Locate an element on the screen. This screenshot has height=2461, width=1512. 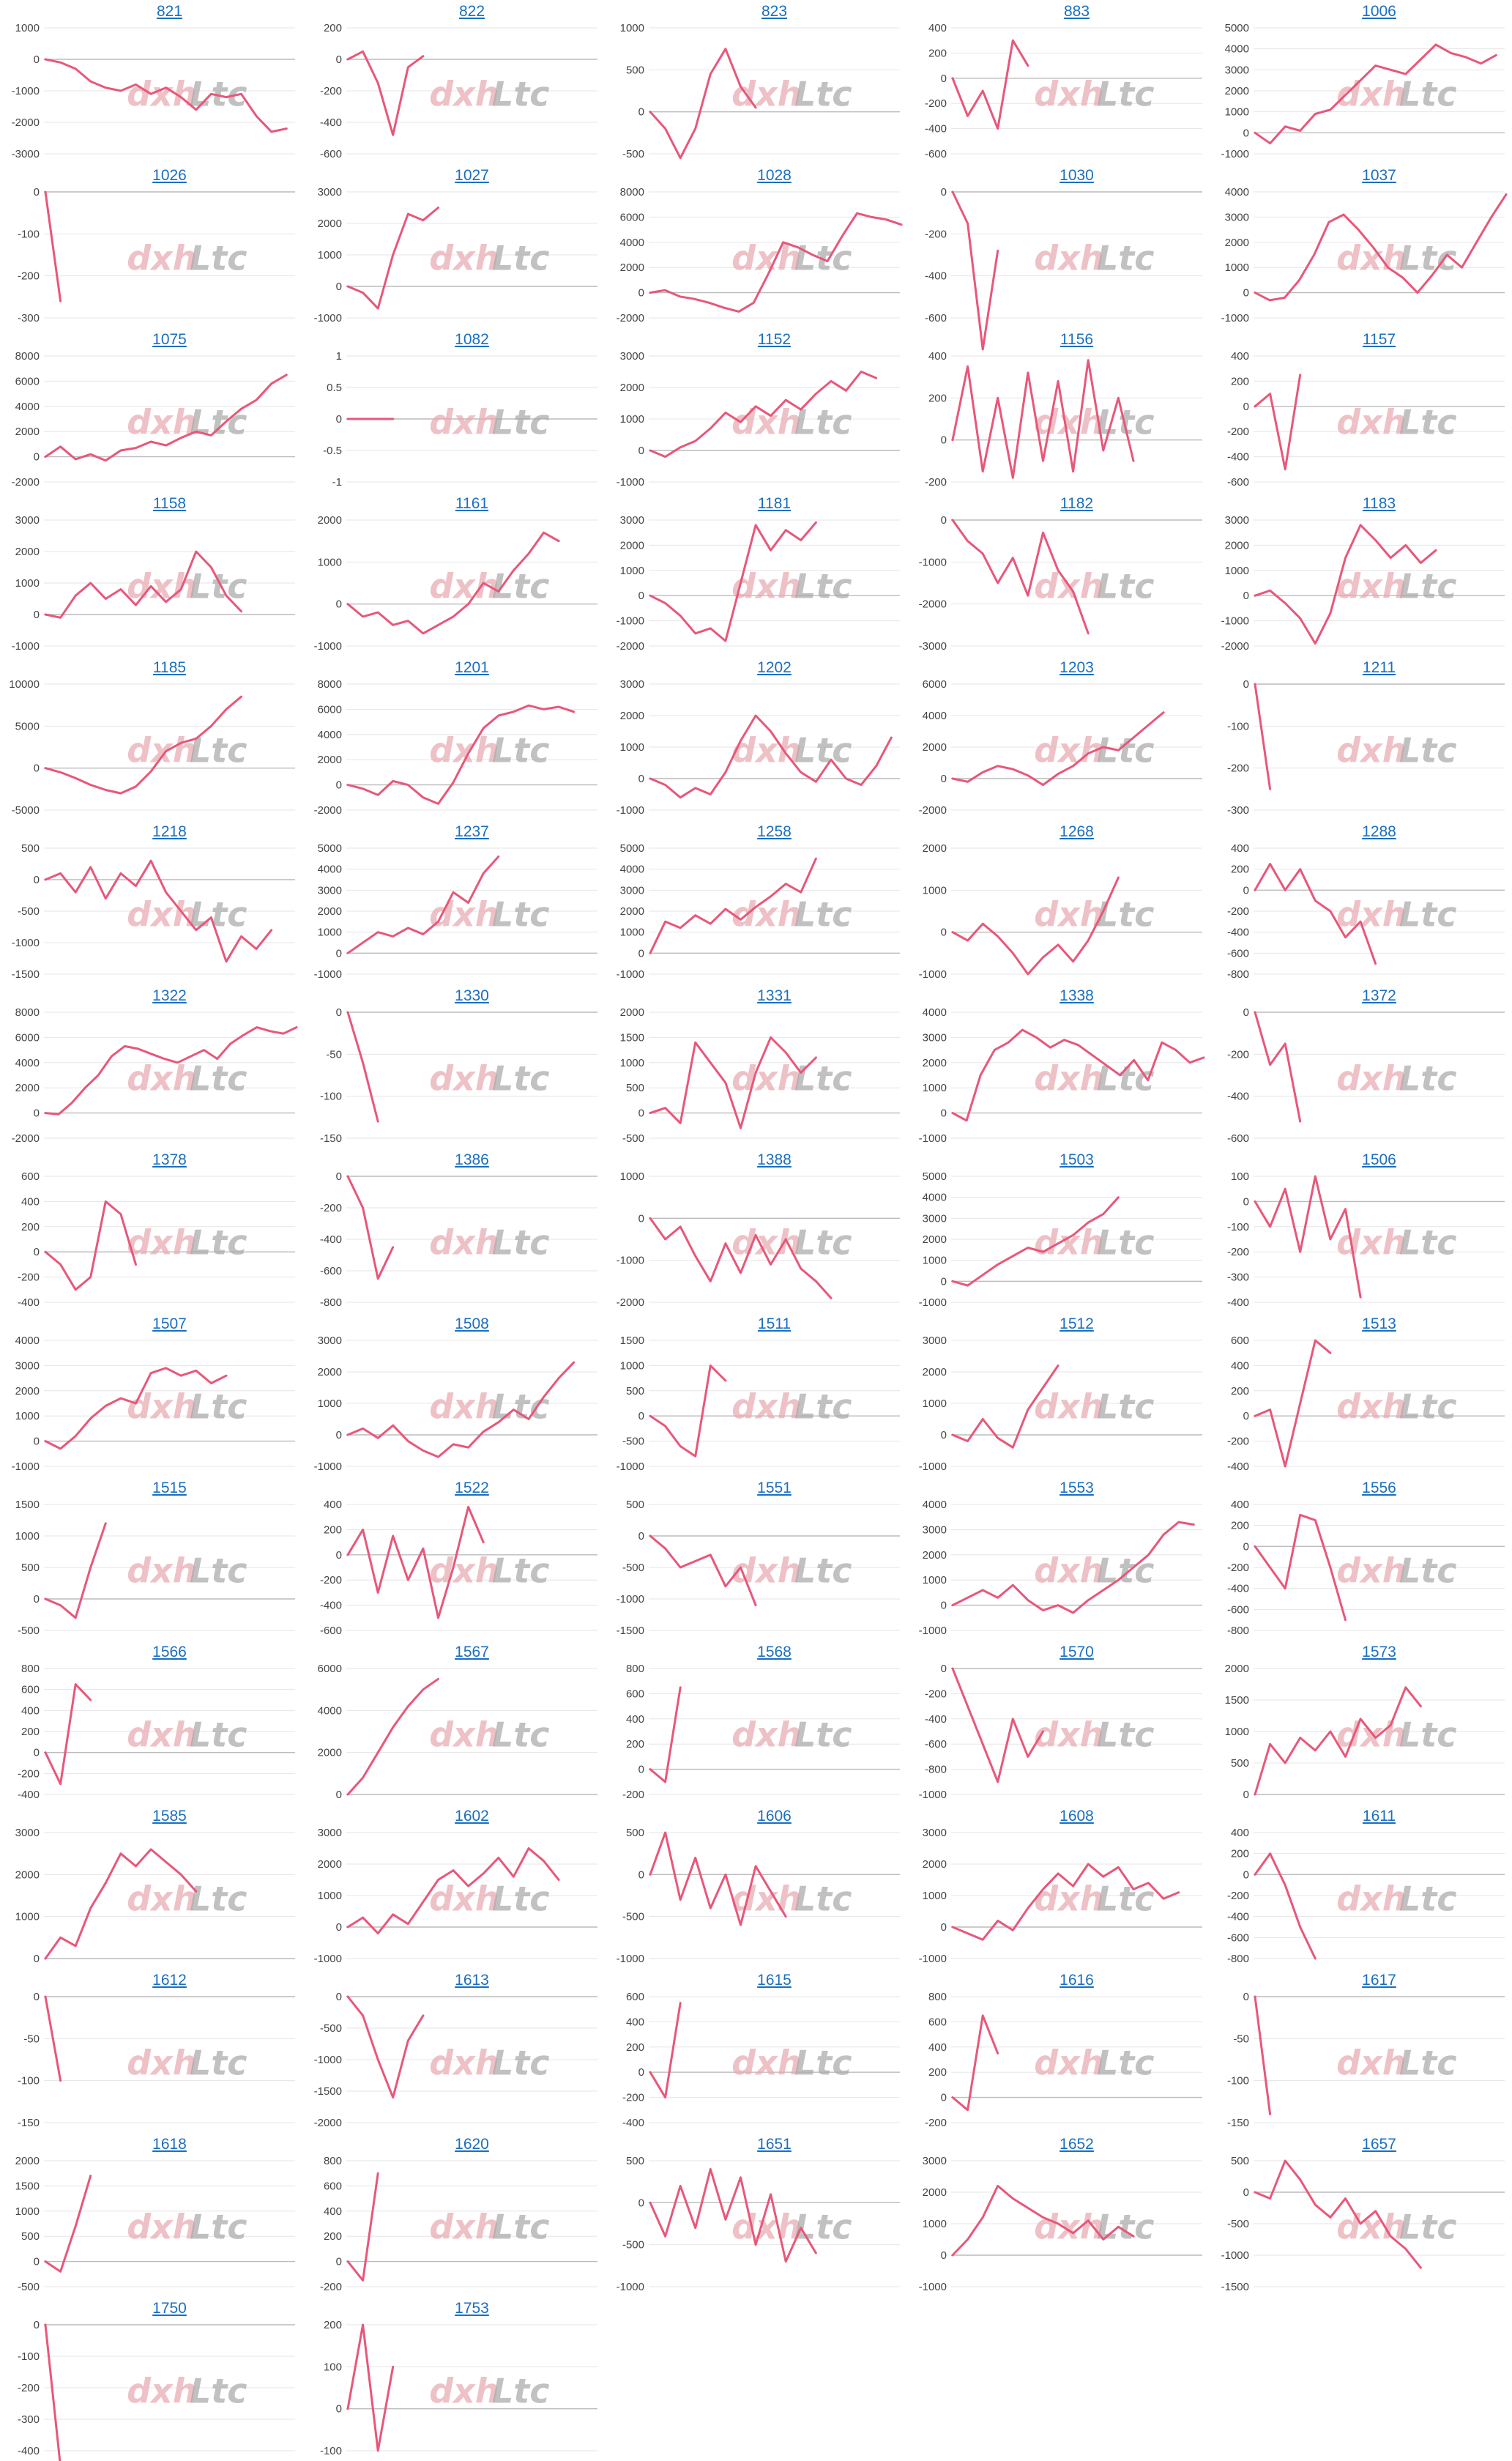
chart-cell: 800 600 400 200 0 -200 dxh Ltc 1620 is located at coordinates (453, 2215).